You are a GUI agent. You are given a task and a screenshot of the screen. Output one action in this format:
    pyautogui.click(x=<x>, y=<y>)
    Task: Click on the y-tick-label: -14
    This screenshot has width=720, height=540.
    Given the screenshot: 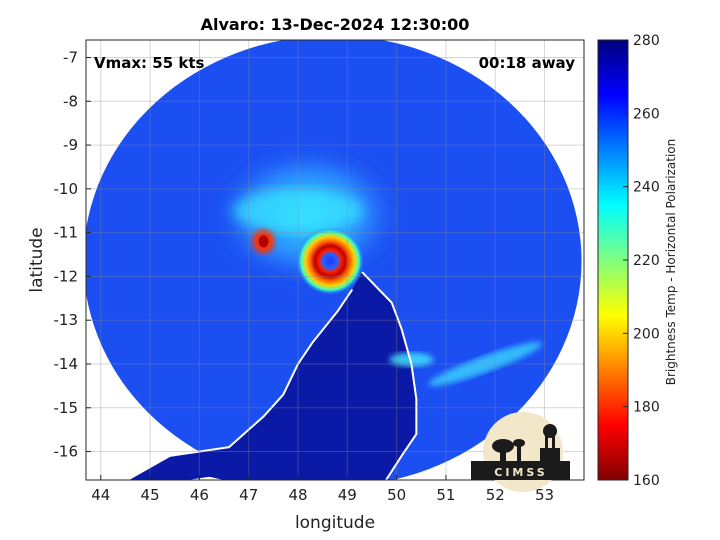 What is the action you would take?
    pyautogui.click(x=66, y=364)
    